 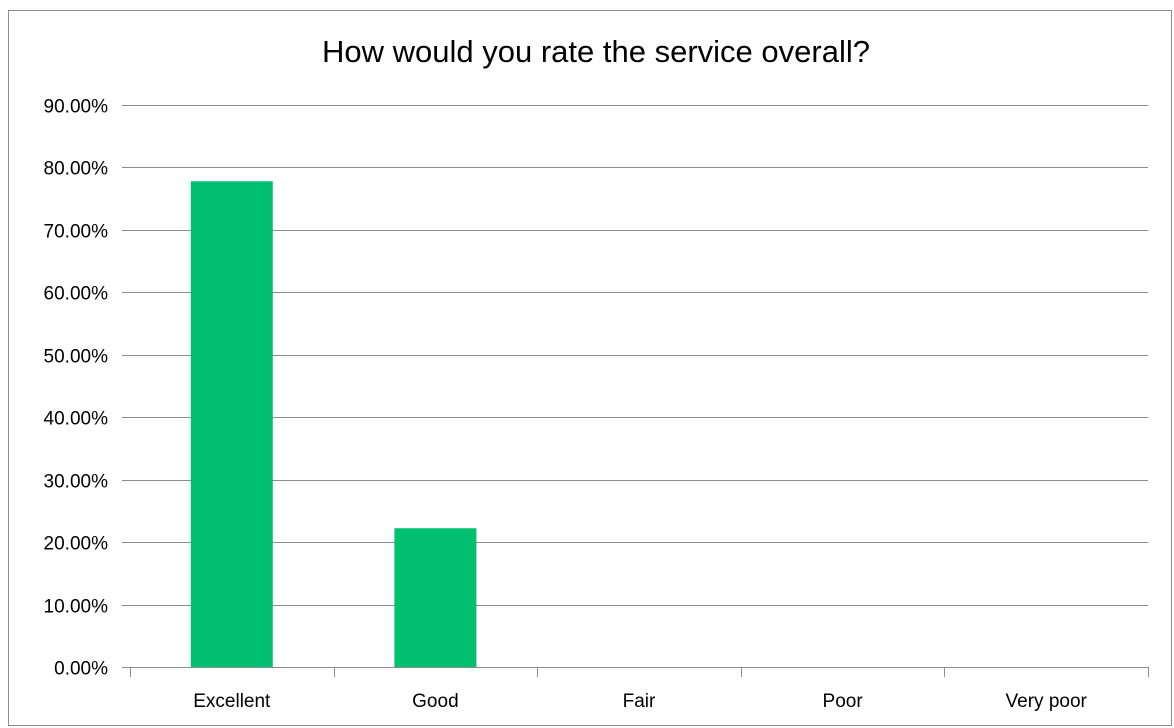 I want to click on x-category-label: Fair, so click(x=639, y=701).